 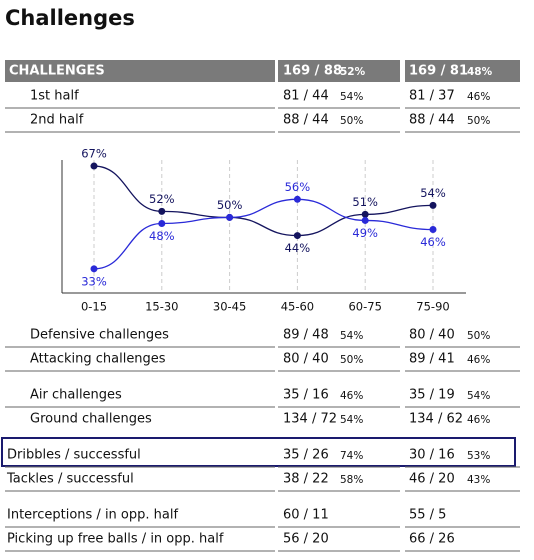 What do you see at coordinates (364, 307) in the screenshot?
I see `x-tick-label: 60-75` at bounding box center [364, 307].